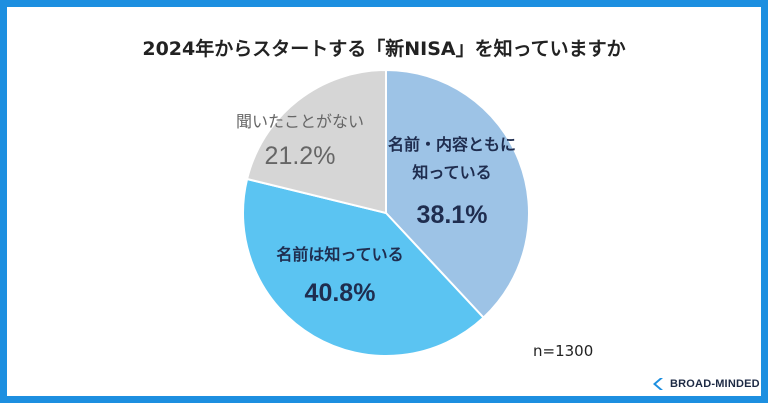 The image size is (768, 403). I want to click on slice-label-0-line-0: 名前・内容ともに, so click(452, 144).